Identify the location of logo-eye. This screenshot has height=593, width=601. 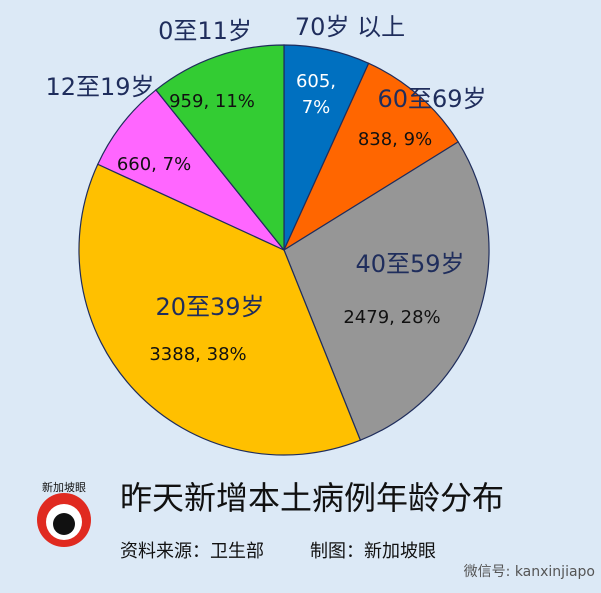
(64, 524).